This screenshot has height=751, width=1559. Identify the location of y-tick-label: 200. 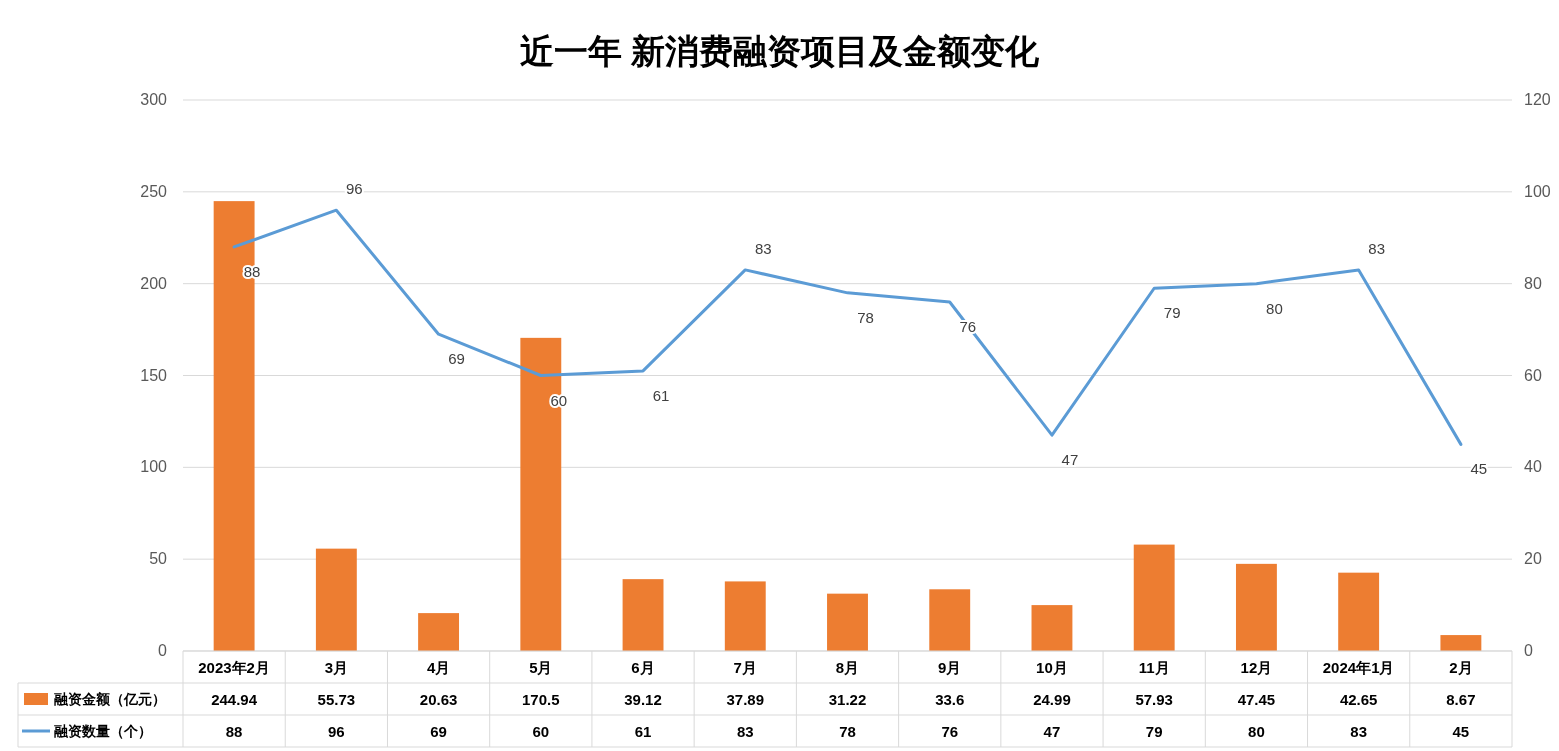
(154, 283).